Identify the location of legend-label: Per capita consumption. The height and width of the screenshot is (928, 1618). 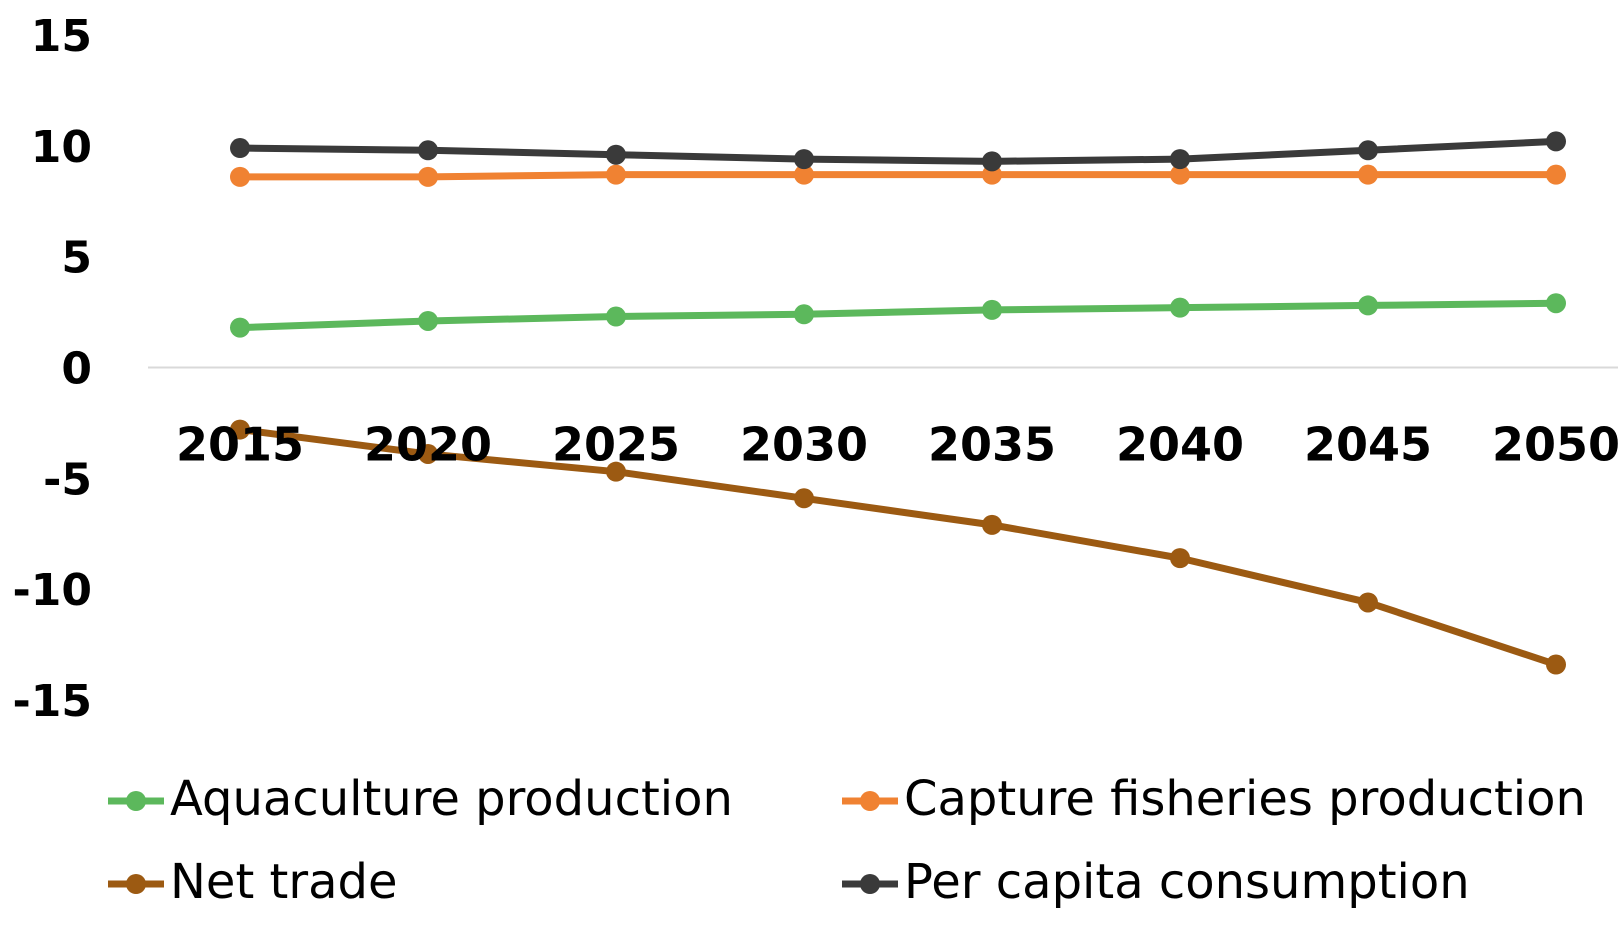
(1187, 882).